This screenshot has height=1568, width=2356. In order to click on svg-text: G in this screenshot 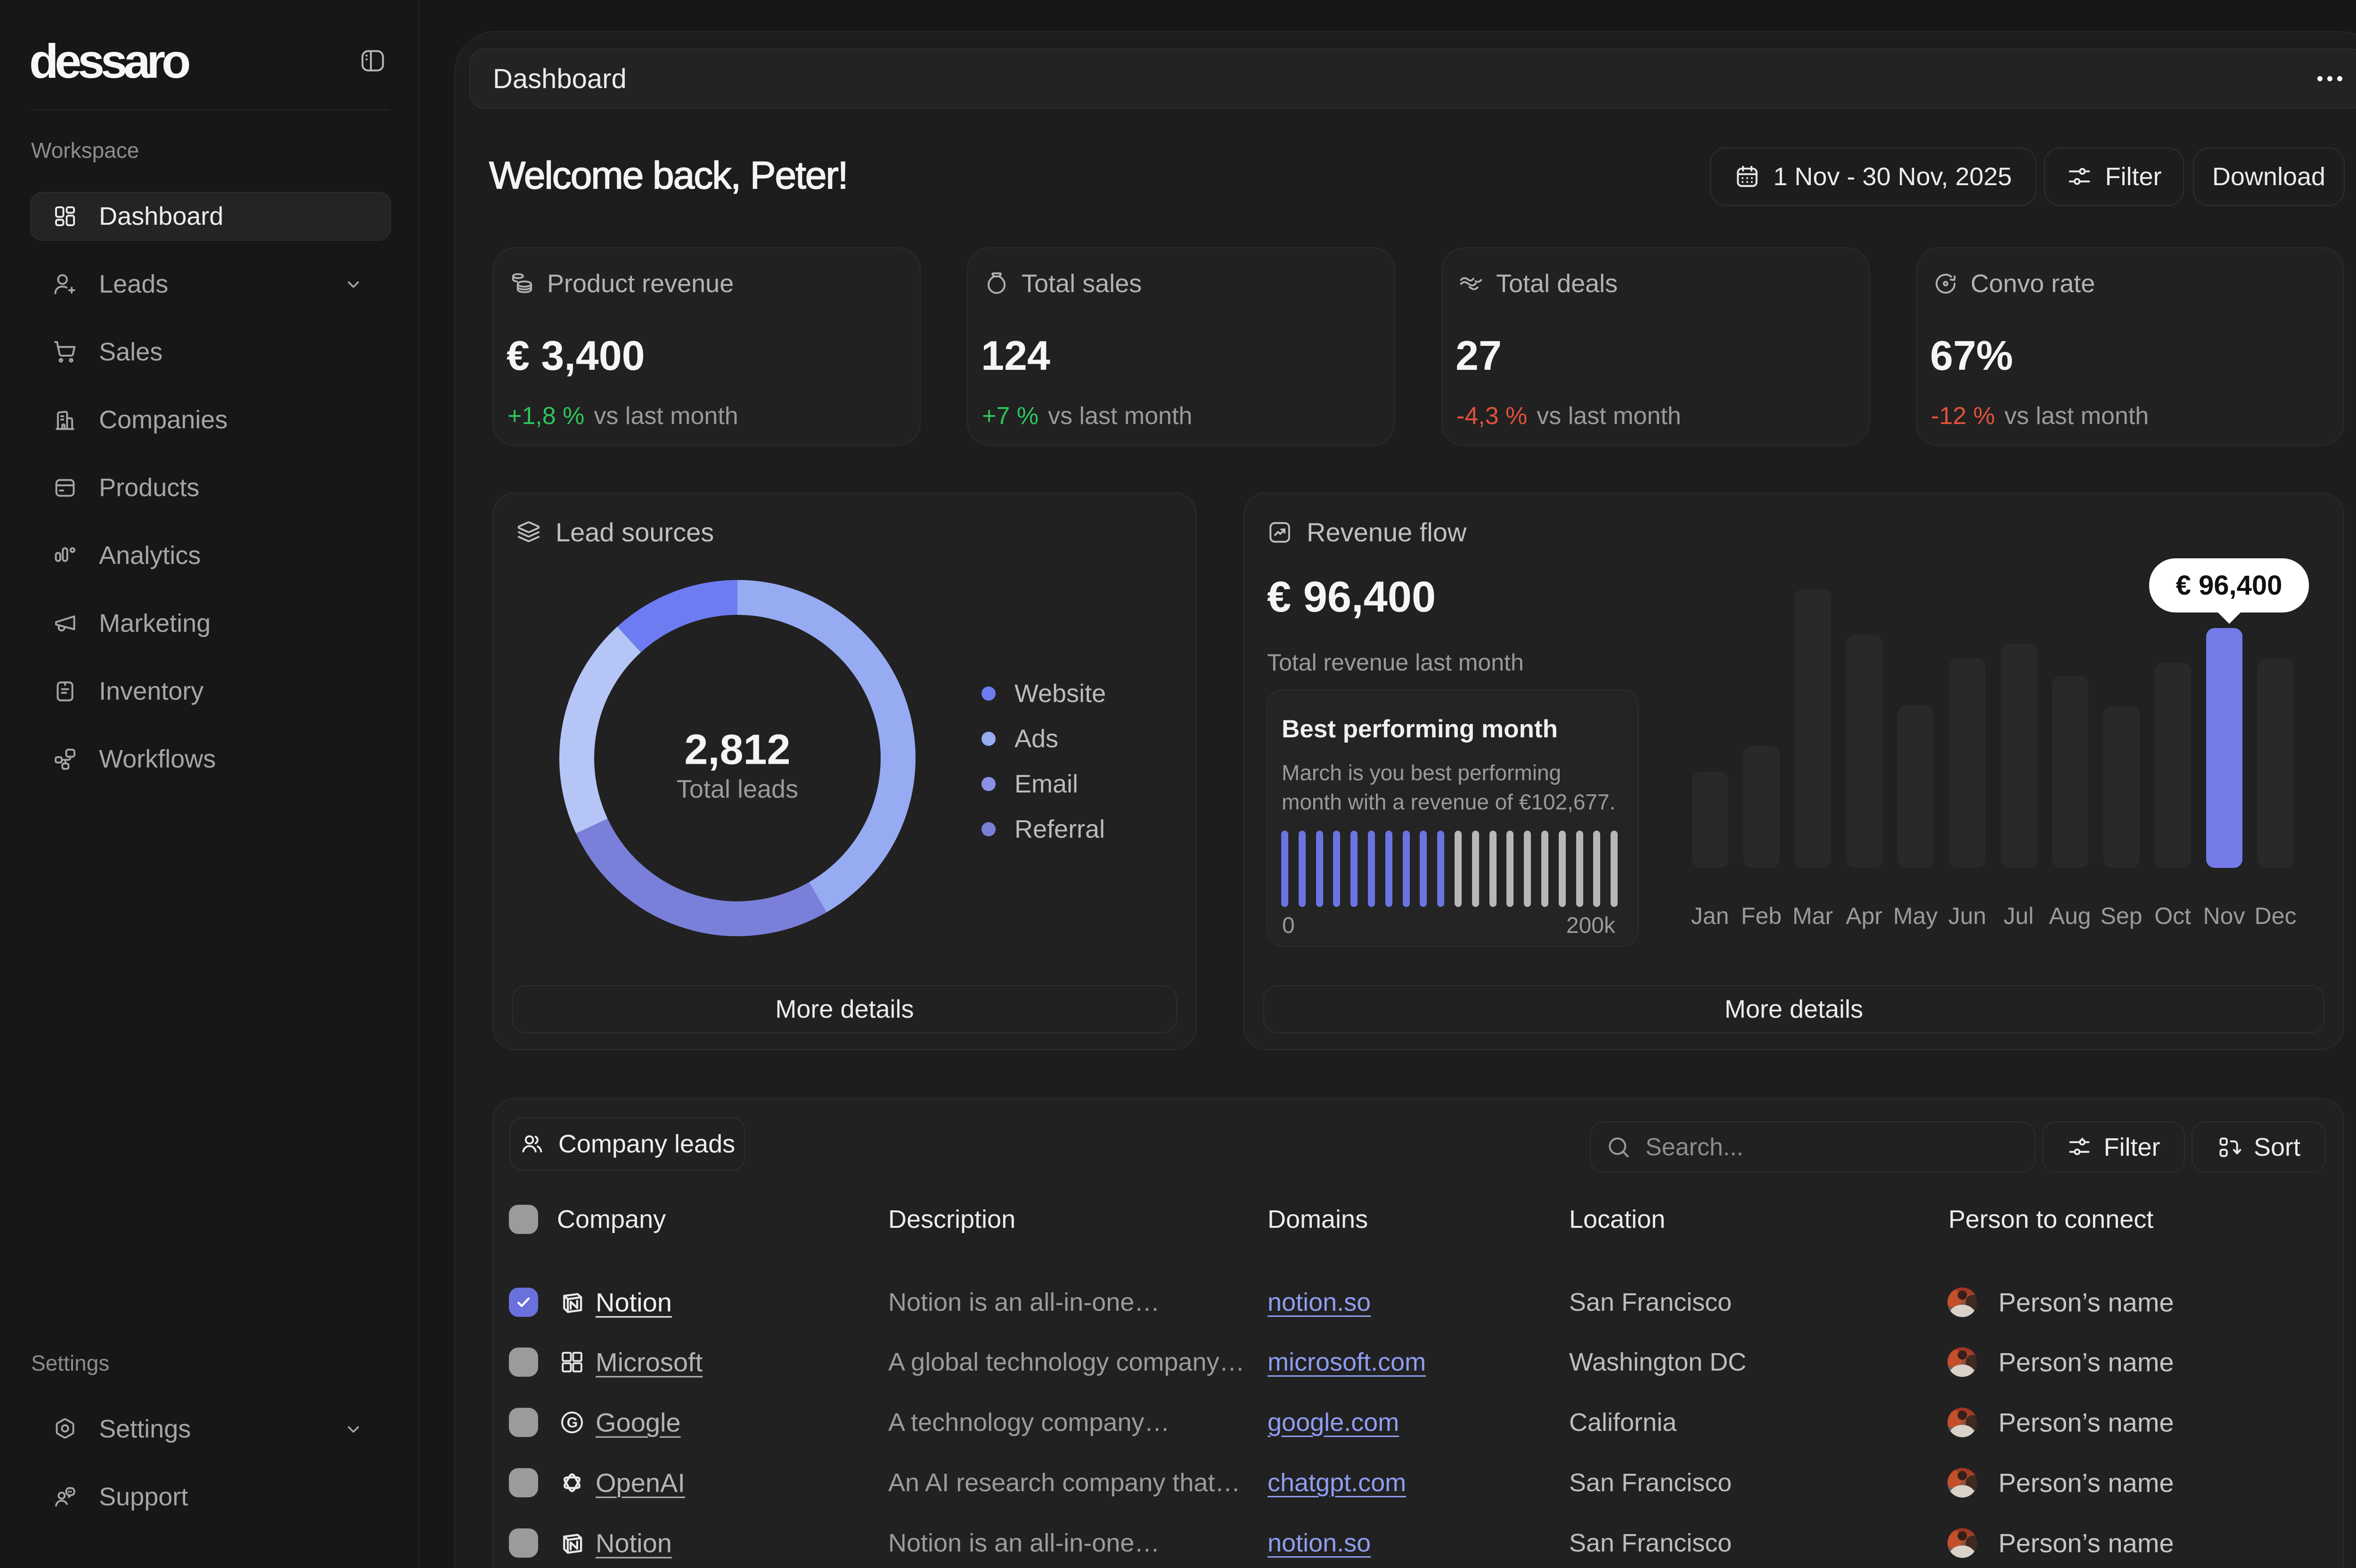, I will do `click(572, 1423)`.